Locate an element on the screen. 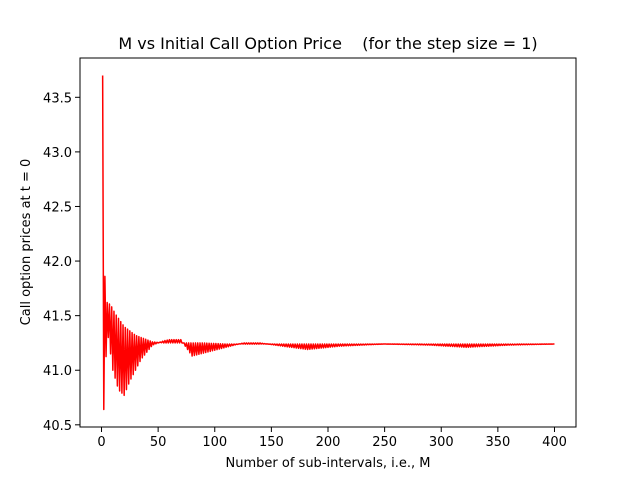  y-tick-label: 43.5 is located at coordinates (57, 98).